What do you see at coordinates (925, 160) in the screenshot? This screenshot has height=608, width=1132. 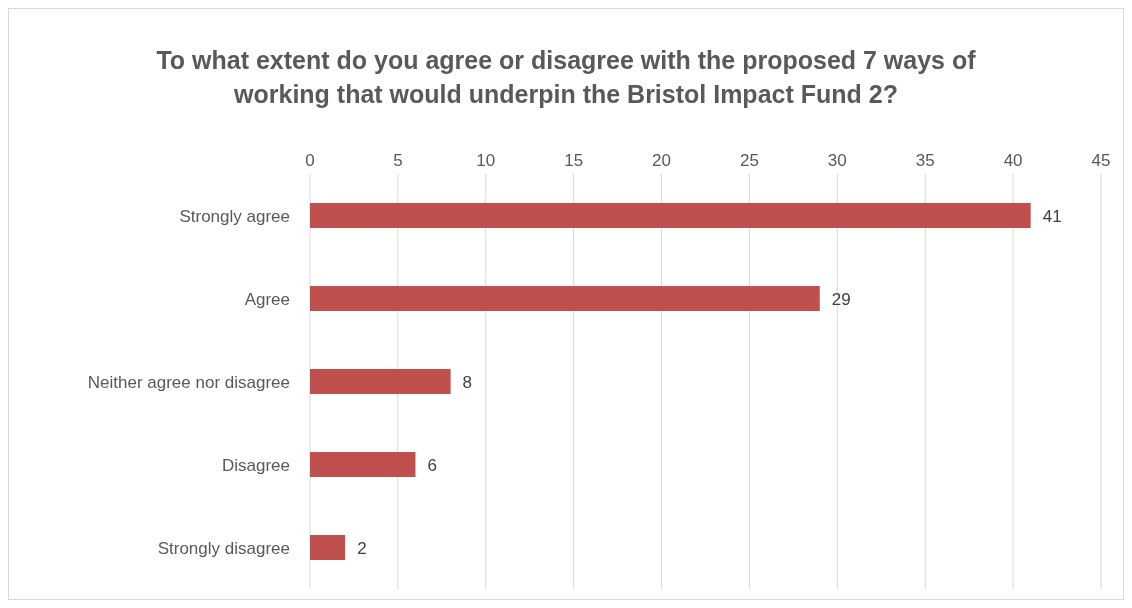 I see `x-tick-label: 35` at bounding box center [925, 160].